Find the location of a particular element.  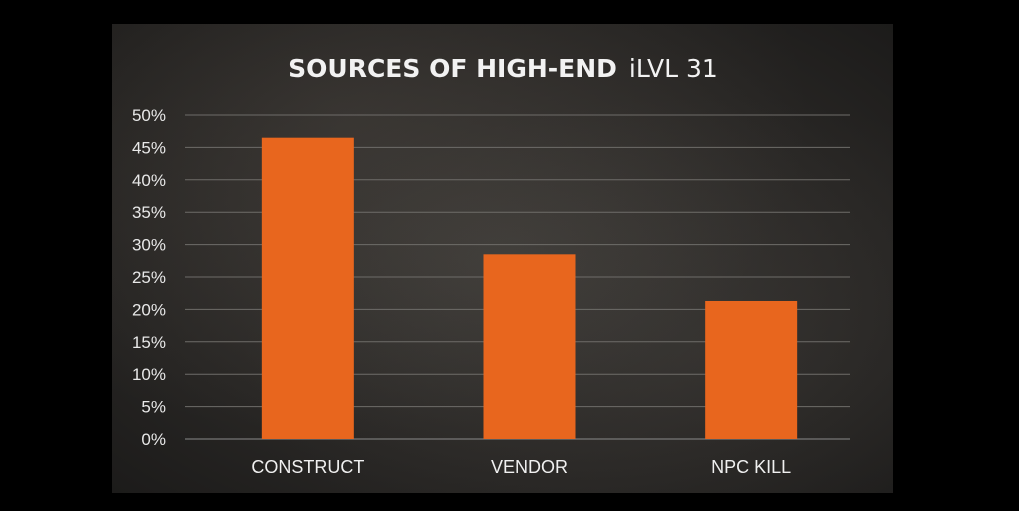

y-tick-label: 10% is located at coordinates (149, 374).